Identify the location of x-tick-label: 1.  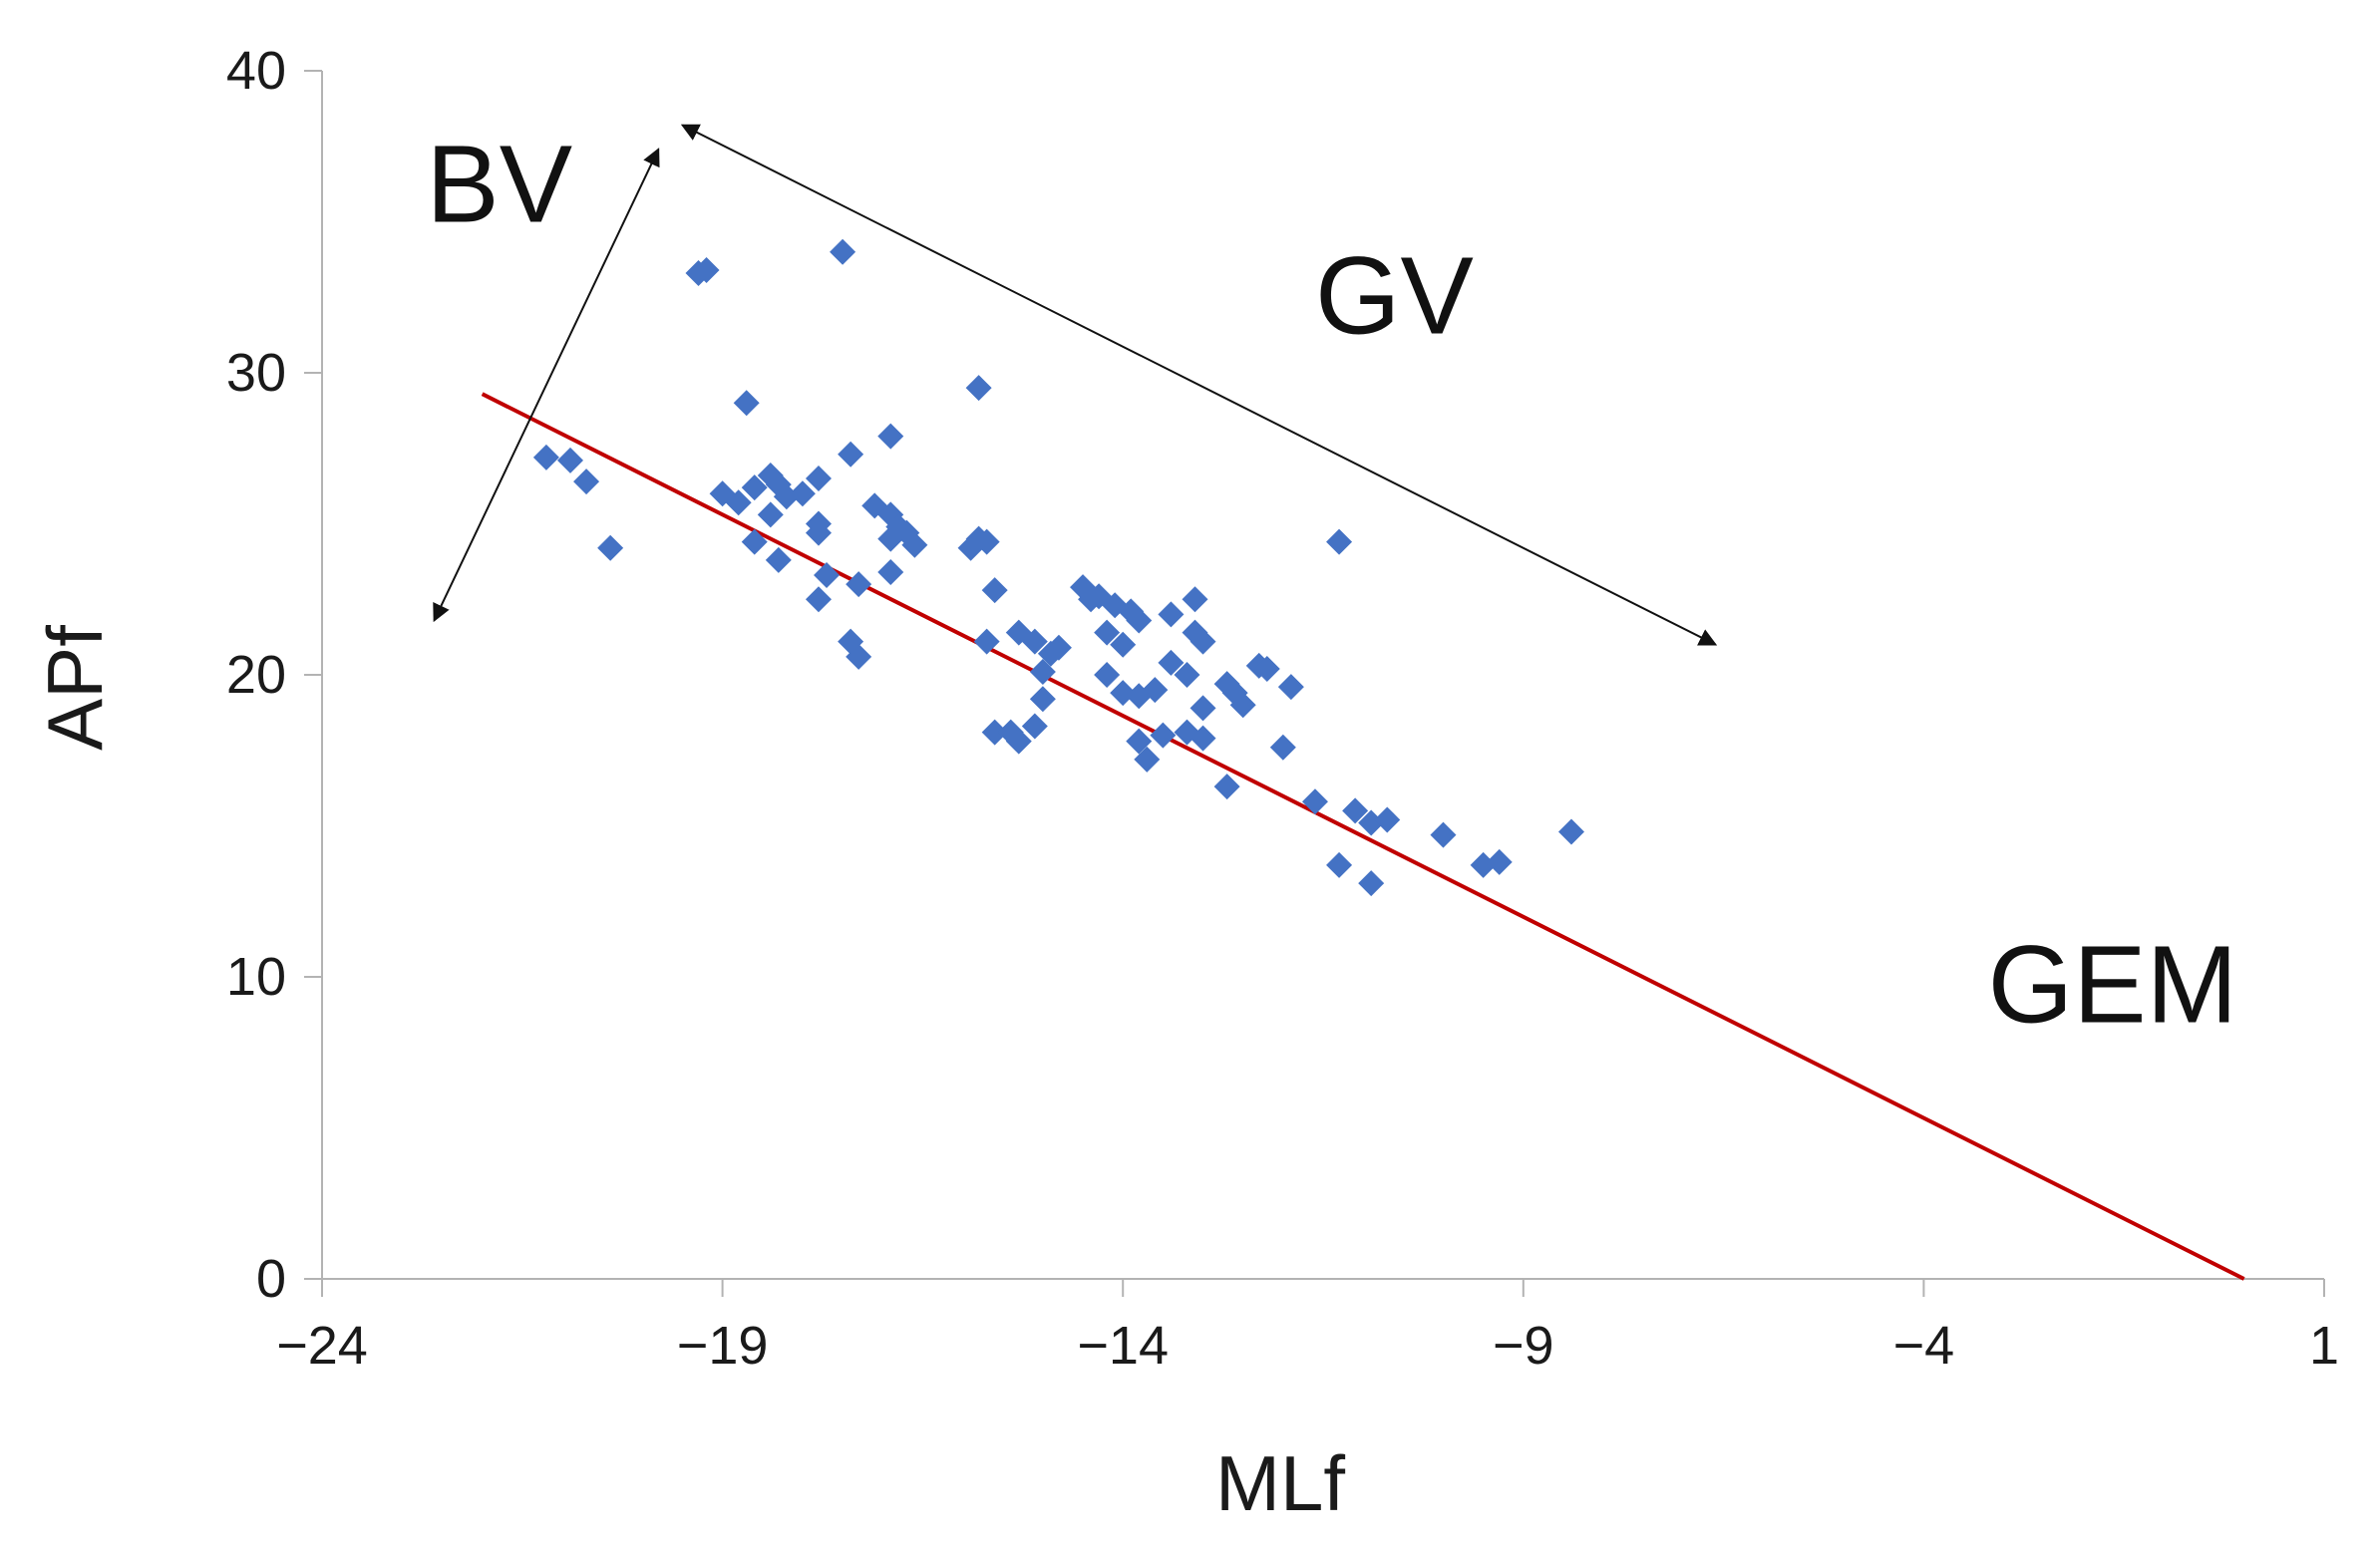
(2324, 1346).